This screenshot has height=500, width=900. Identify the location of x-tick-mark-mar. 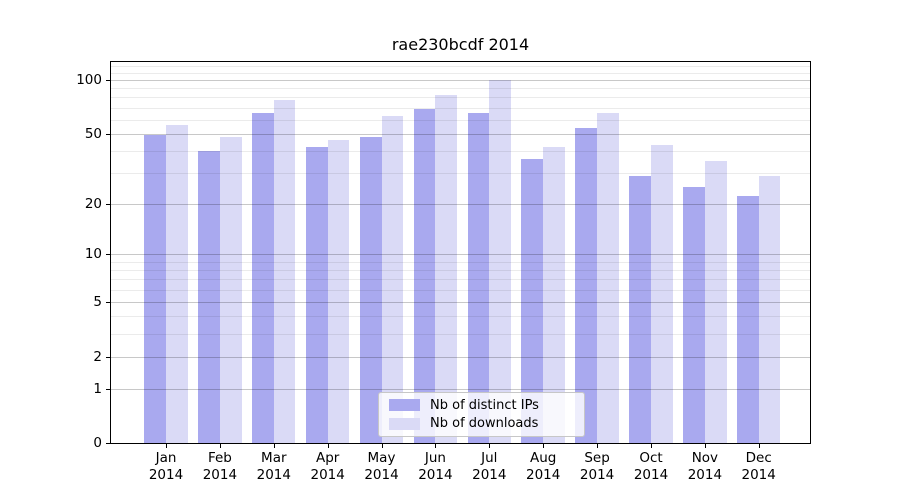
(274, 446).